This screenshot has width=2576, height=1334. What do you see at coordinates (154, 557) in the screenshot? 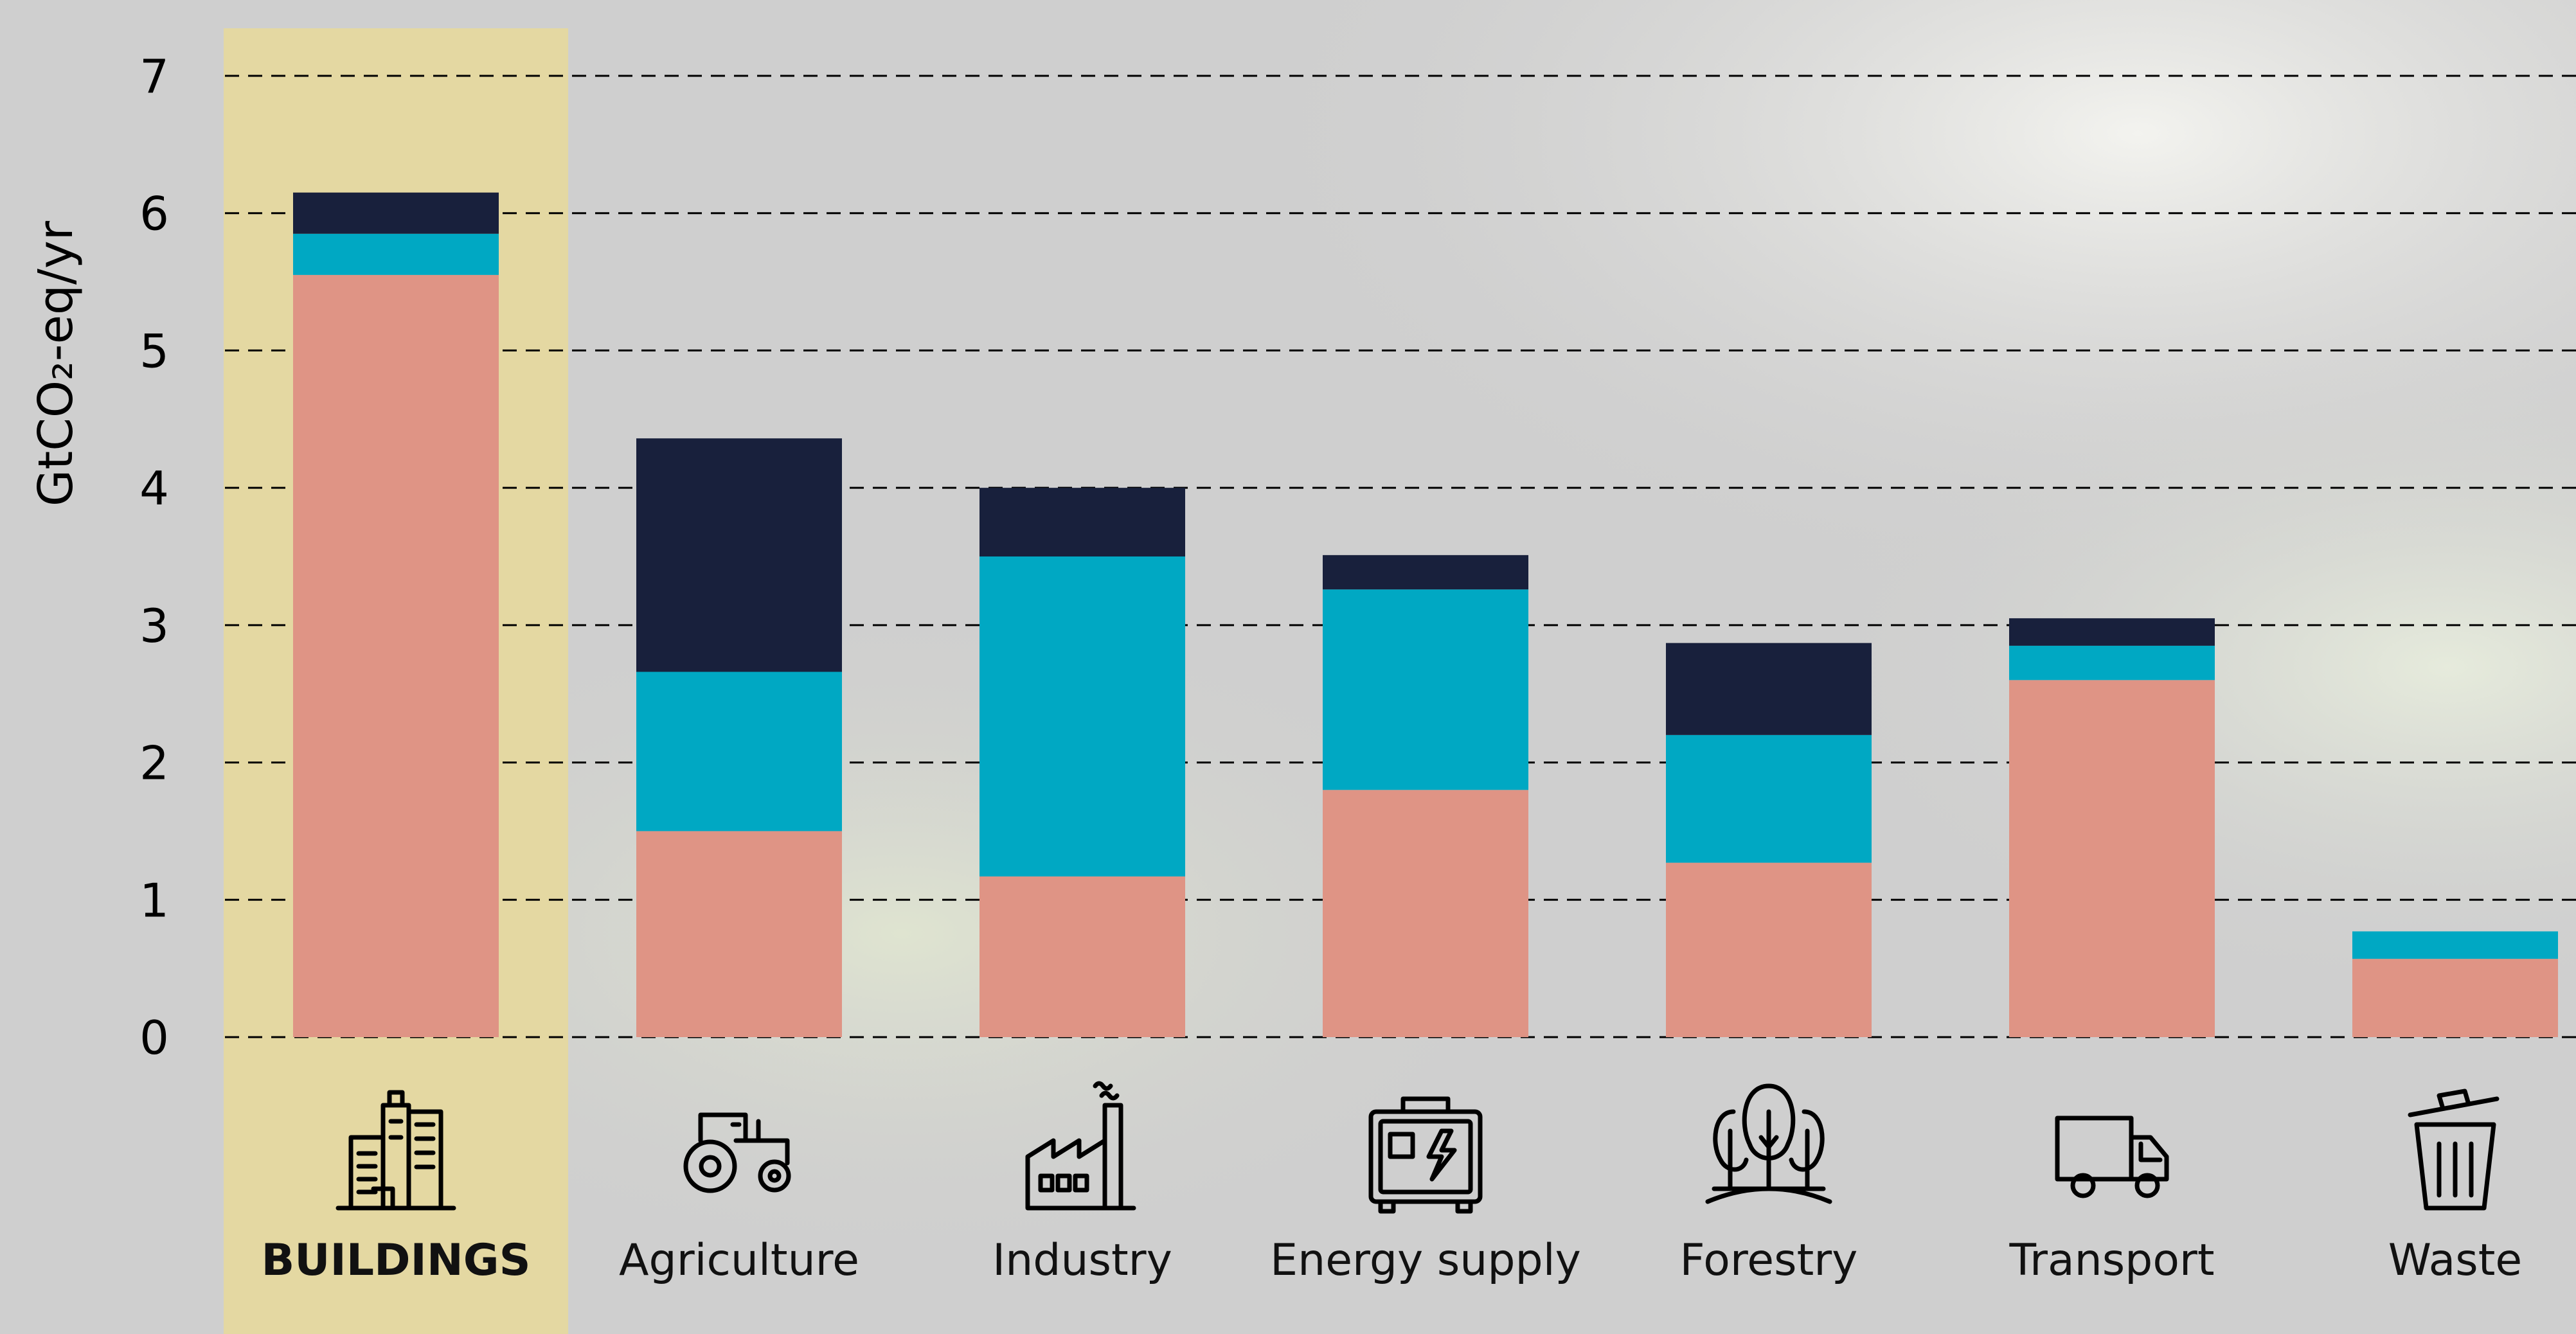
I see `y-axis-ticks: 0 1 2 3 4 5 6 7` at bounding box center [154, 557].